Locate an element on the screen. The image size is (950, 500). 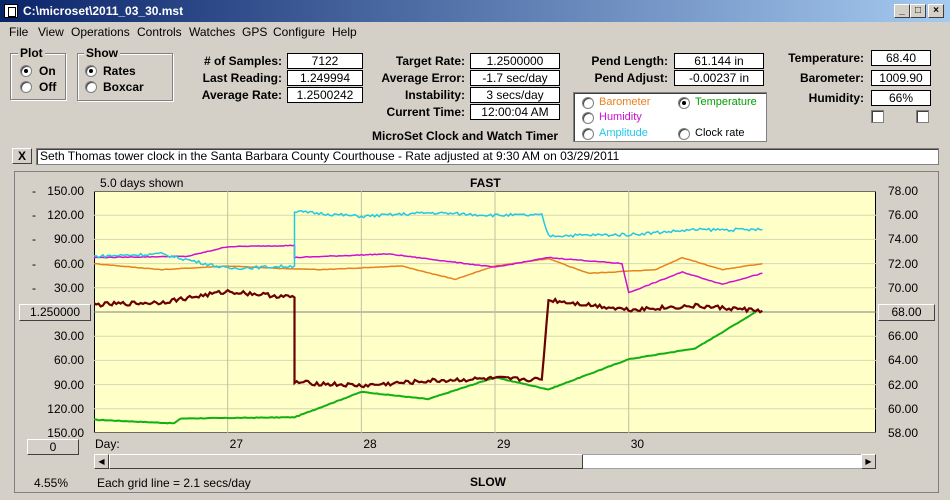
menu-operations: Operations is located at coordinates (100, 32).